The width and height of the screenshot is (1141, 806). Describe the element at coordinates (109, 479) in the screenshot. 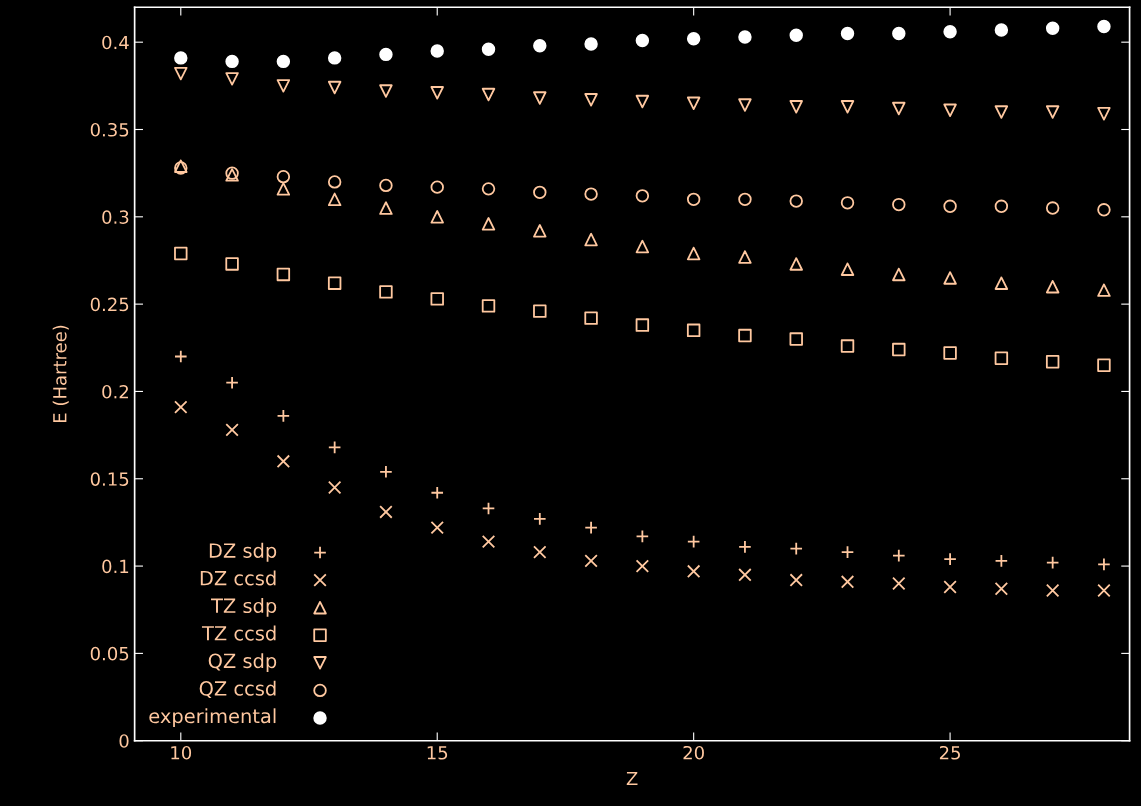

I see `y-tick-label: 0.15` at that location.